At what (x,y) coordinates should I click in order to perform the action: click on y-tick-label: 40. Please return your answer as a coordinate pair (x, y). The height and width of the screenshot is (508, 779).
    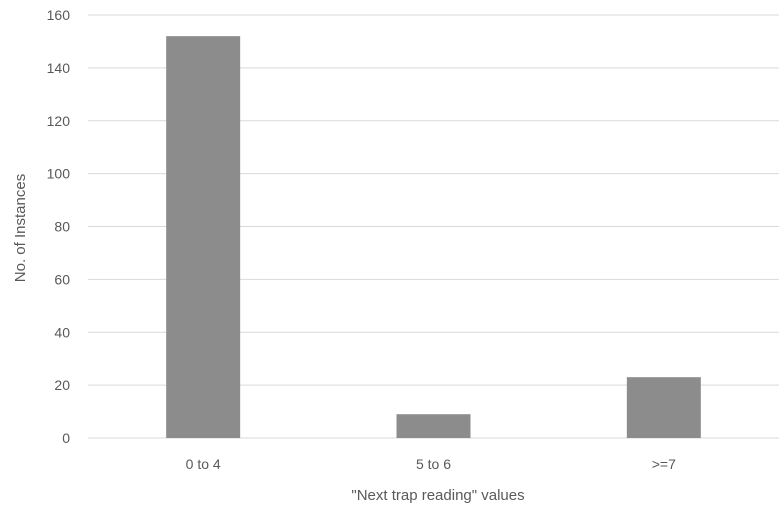
    Looking at the image, I should click on (62, 332).